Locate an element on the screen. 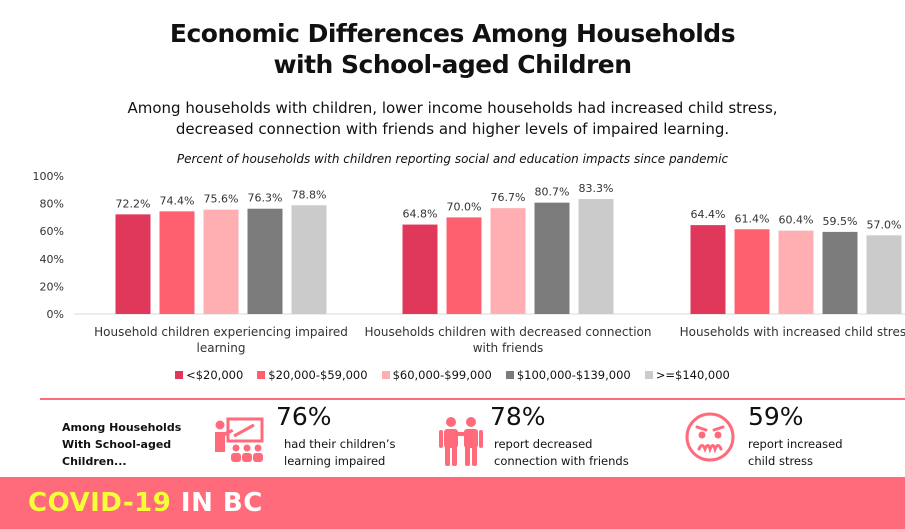 The image size is (905, 529). footer-banner: COVID-19 IN BC is located at coordinates (452, 503).